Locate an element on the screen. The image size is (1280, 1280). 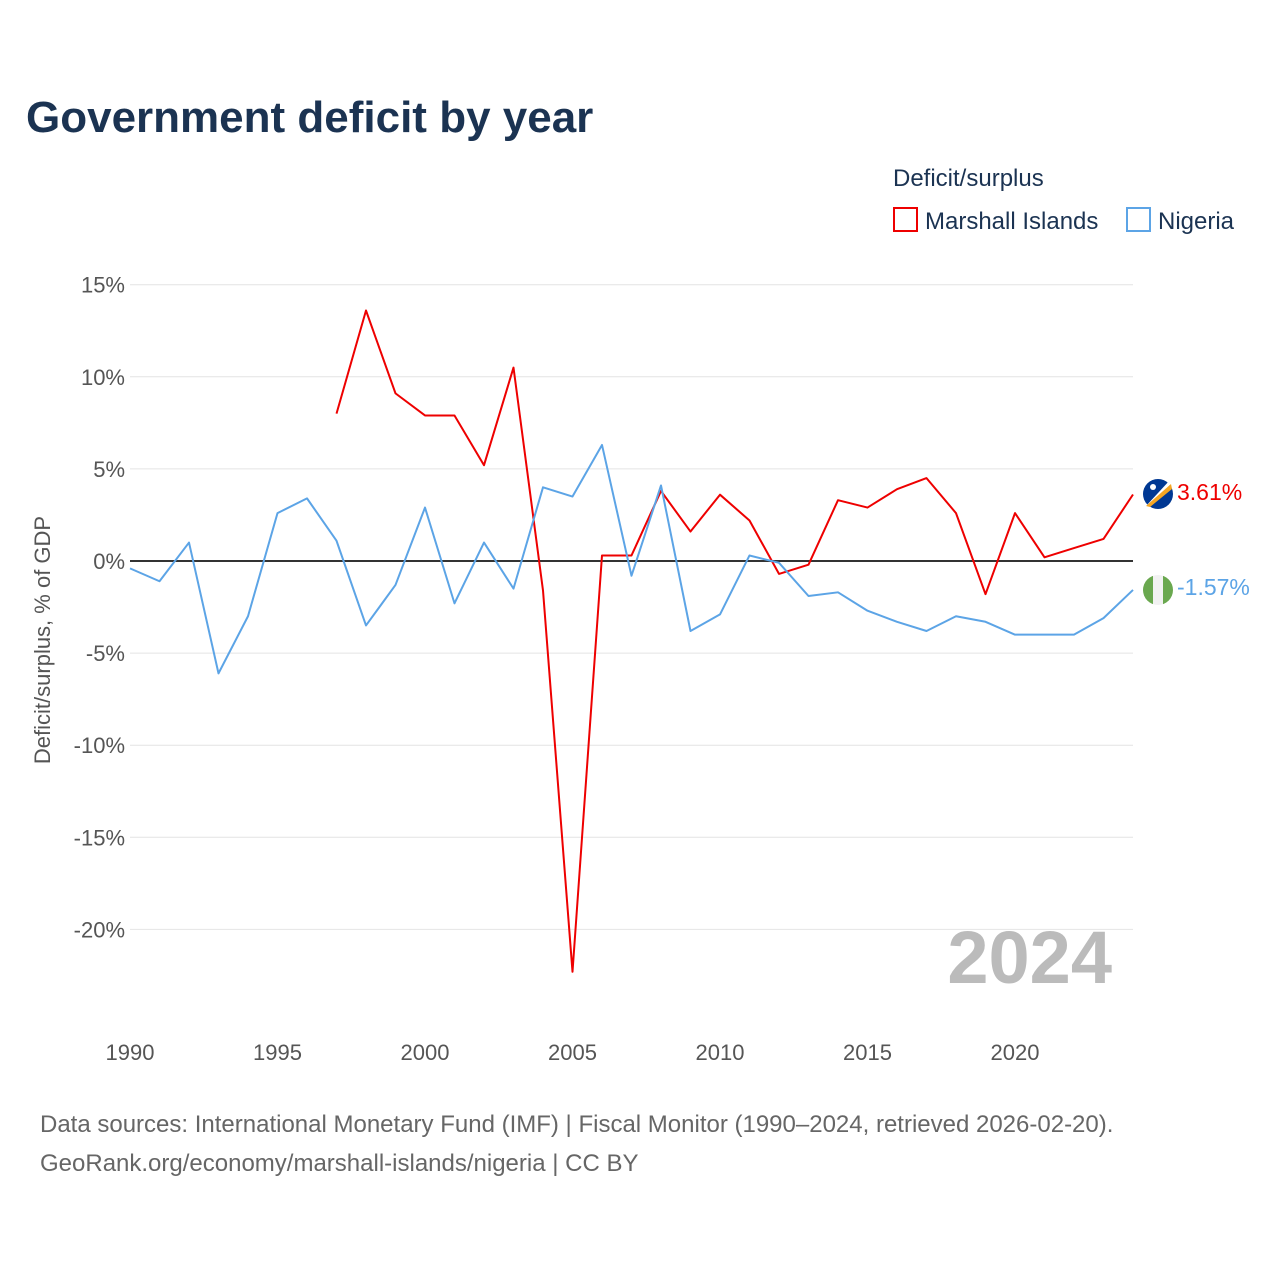
x-tick-label: 2010 is located at coordinates (720, 1052).